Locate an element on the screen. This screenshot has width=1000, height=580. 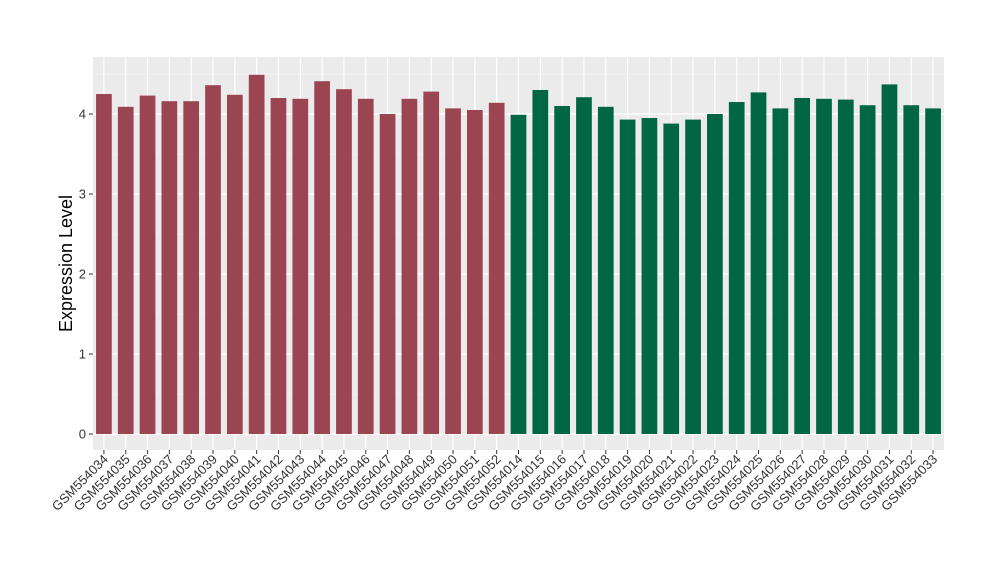
y-axis: 0 1 2 3 4 is located at coordinates (86, 274).